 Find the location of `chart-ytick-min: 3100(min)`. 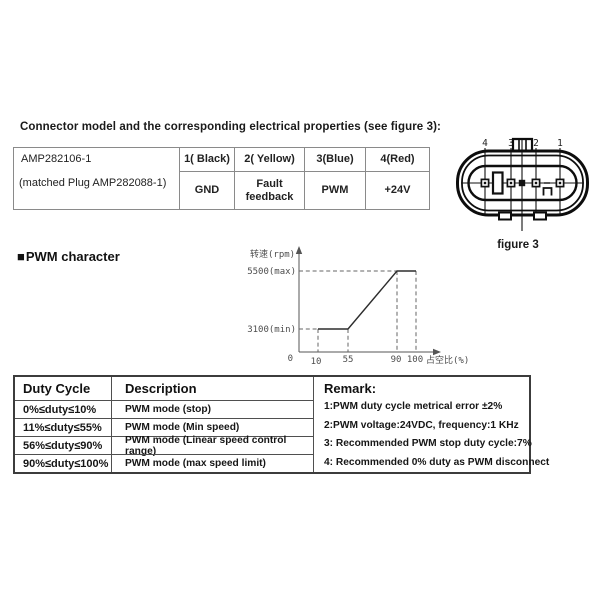

chart-ytick-min: 3100(min) is located at coordinates (271, 330).